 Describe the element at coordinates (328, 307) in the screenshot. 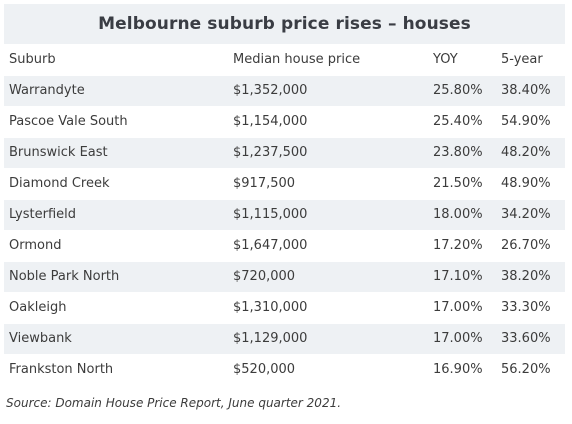

I see `cell-median-price: $1,310,000` at that location.